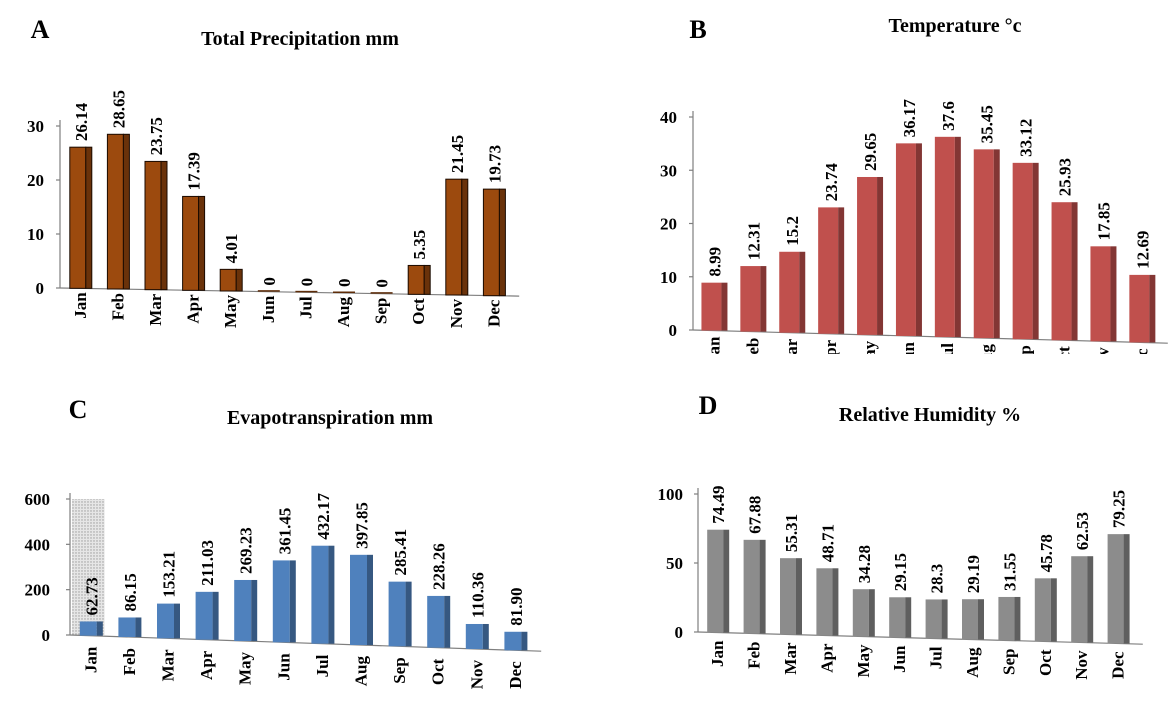 This screenshot has height=712, width=1175. I want to click on x-tick-label: Dec, so click(493, 313).